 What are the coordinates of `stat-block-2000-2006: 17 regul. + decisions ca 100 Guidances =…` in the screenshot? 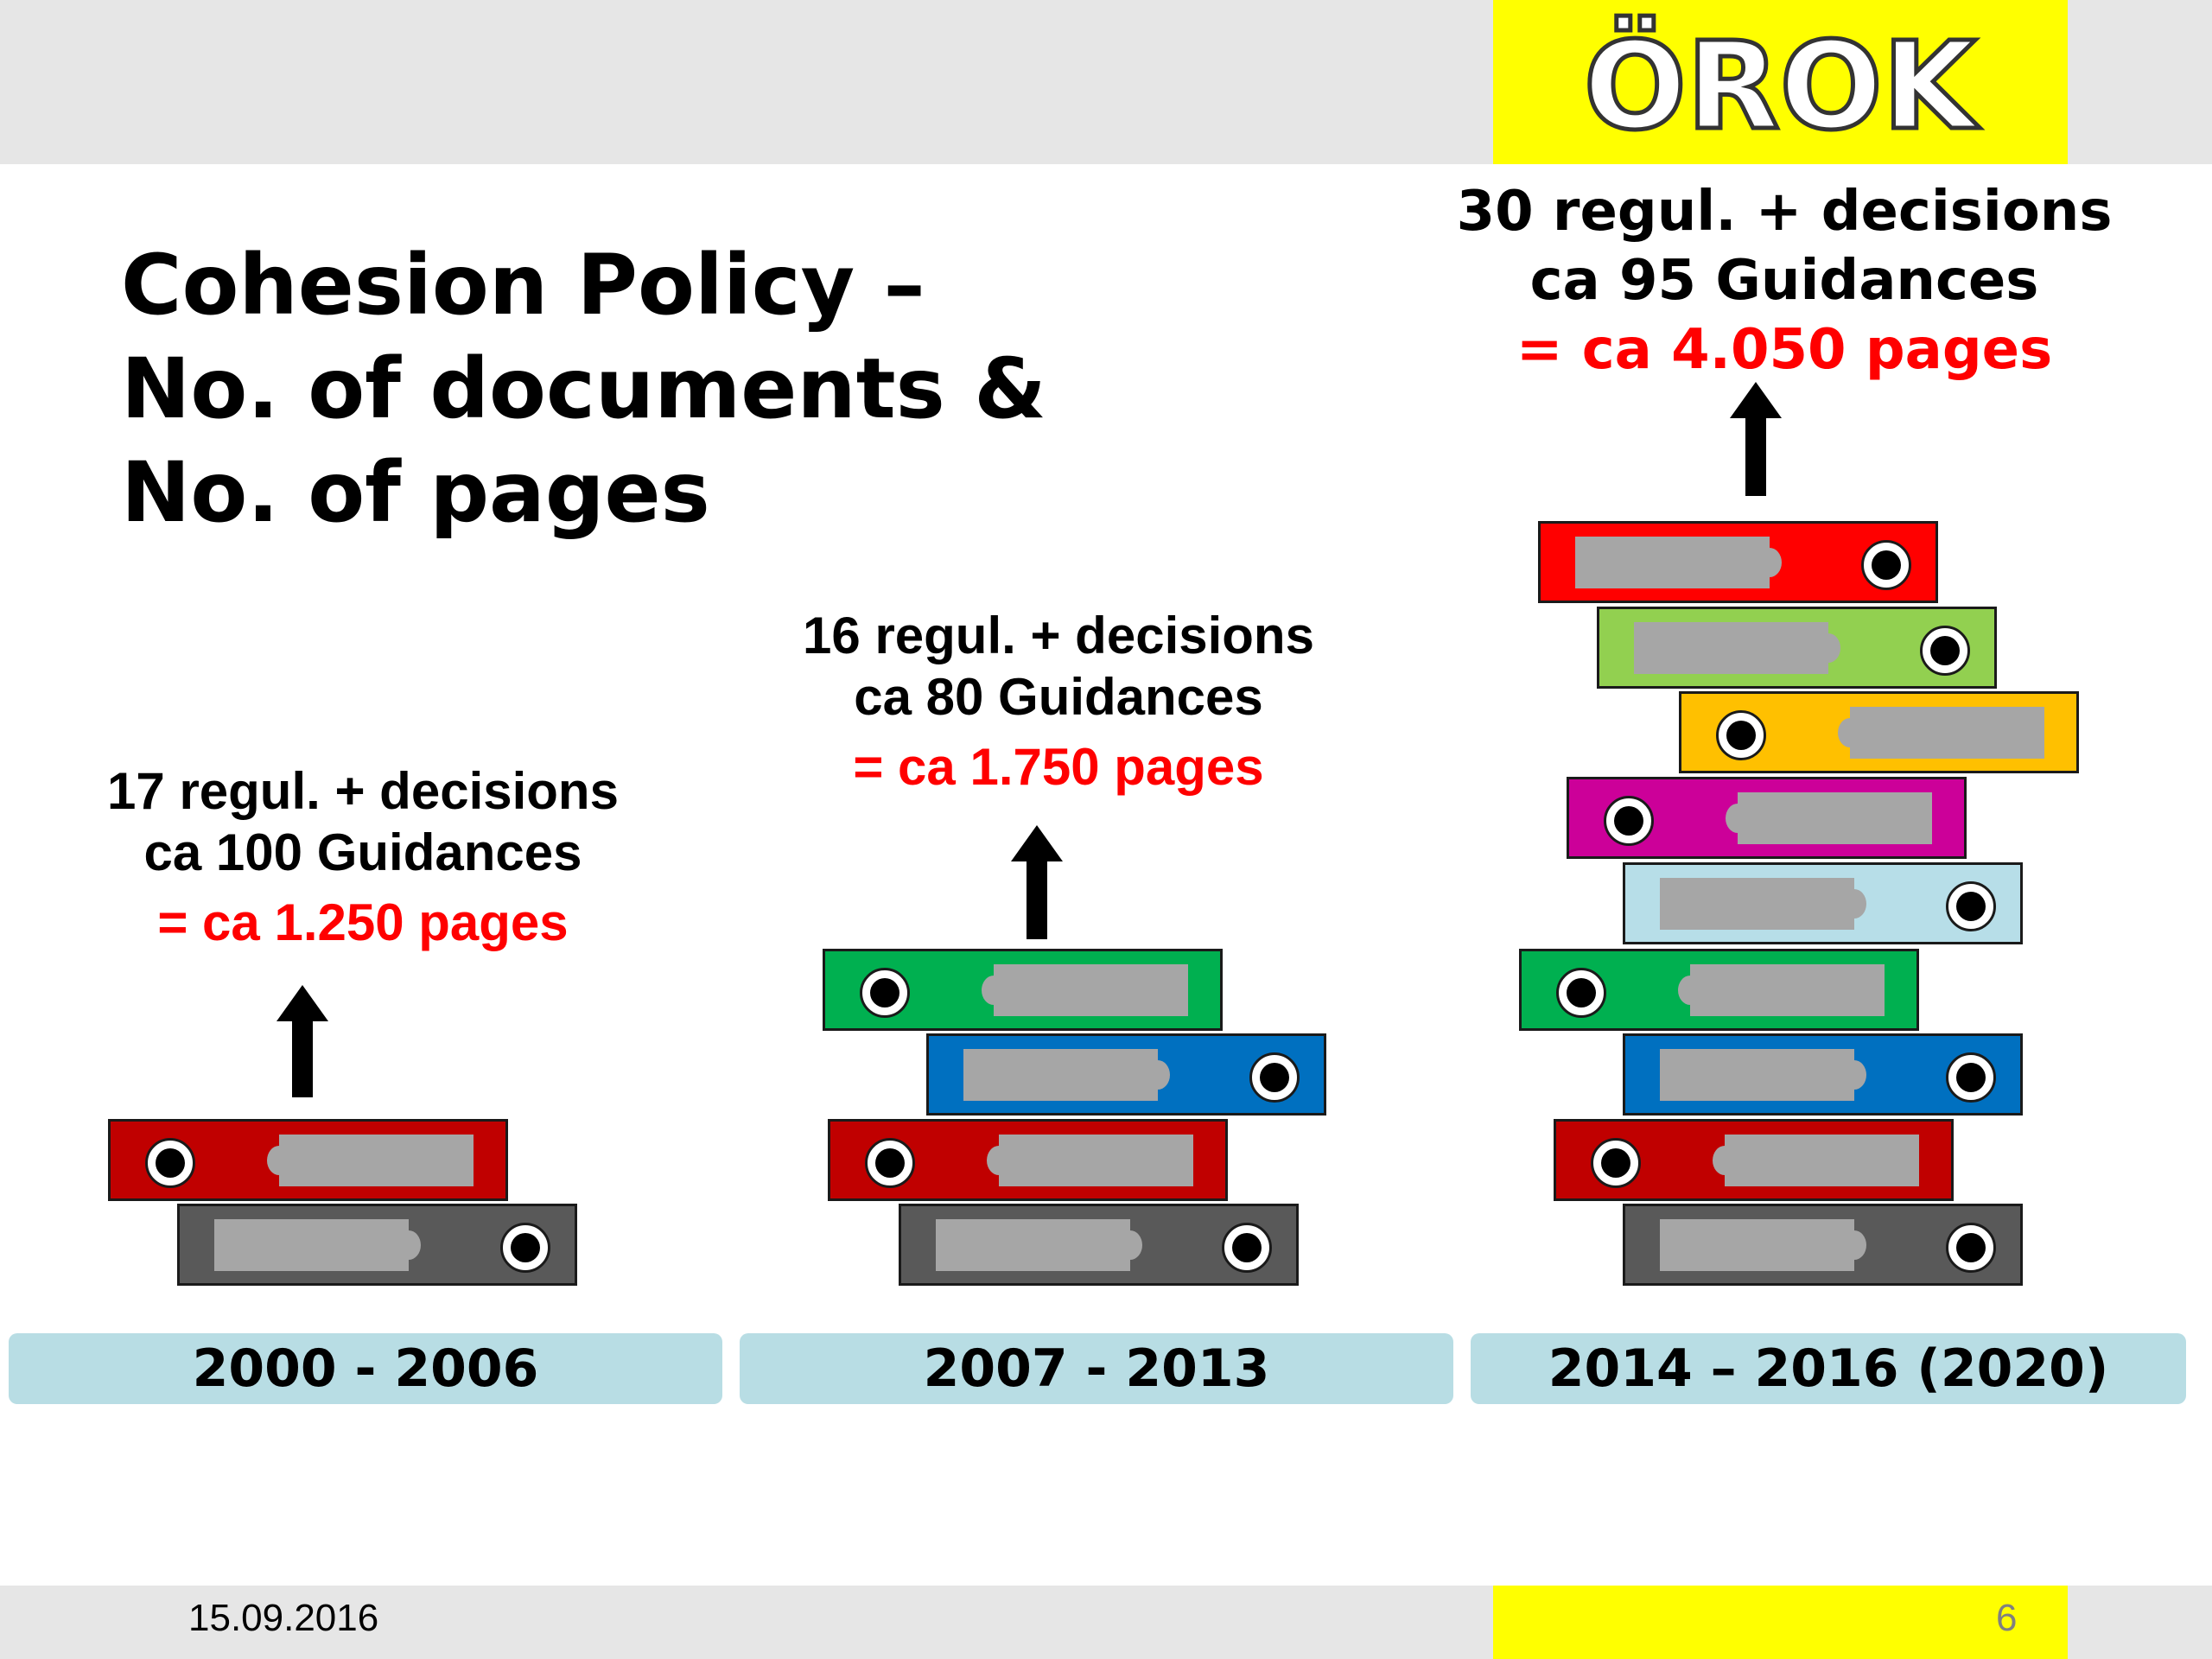 It's located at (363, 856).